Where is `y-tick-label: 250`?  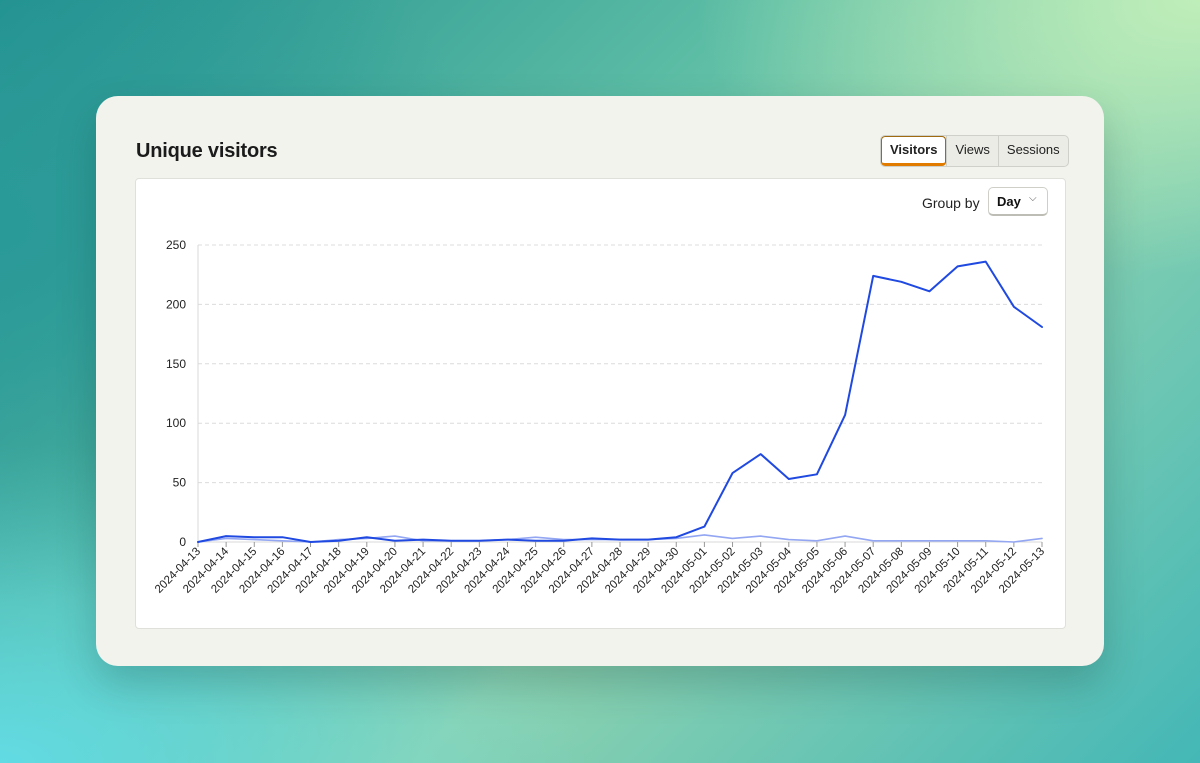
y-tick-label: 250 is located at coordinates (176, 245).